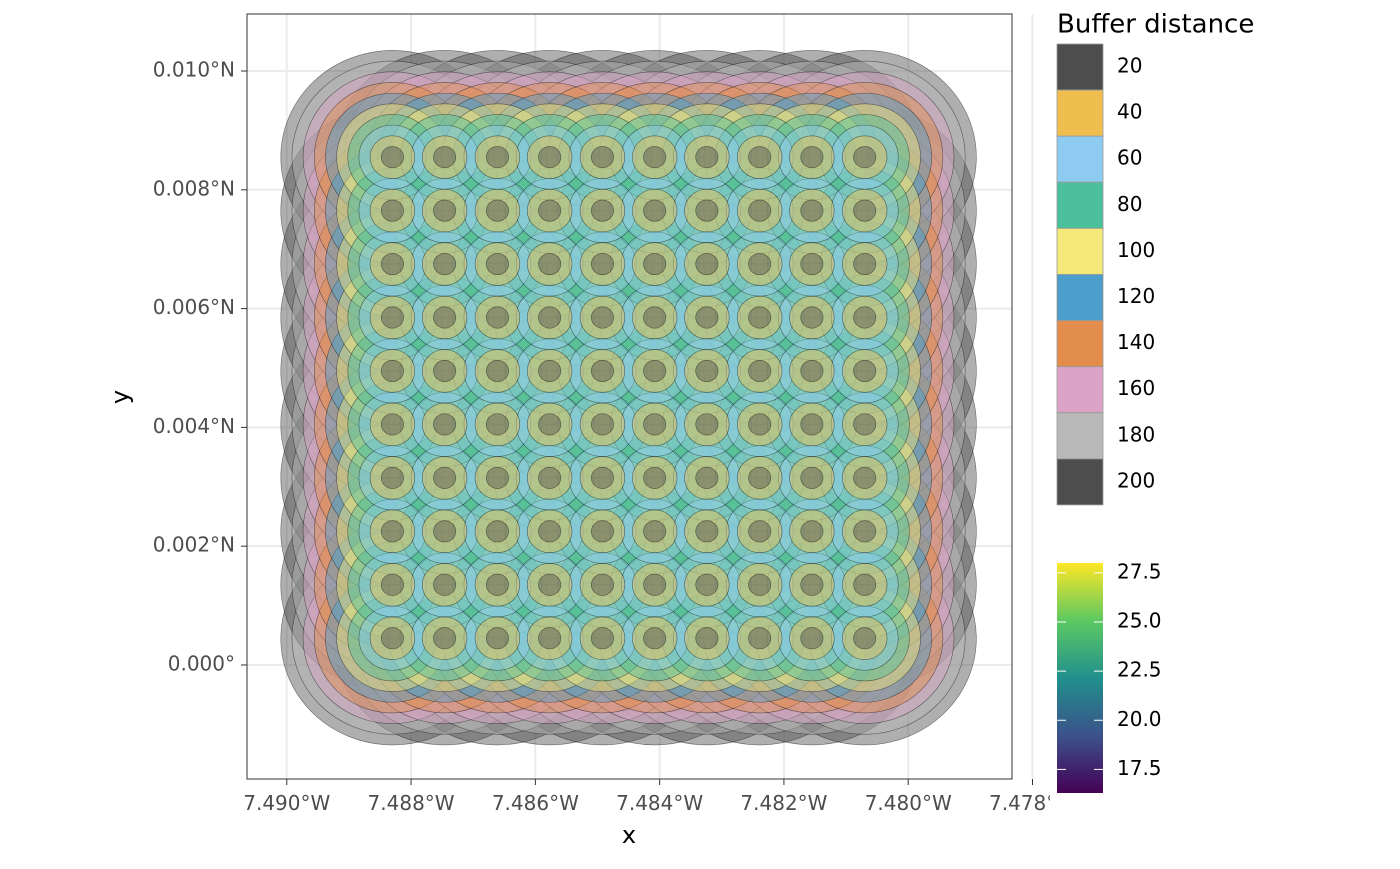 This screenshot has height=869, width=1400. What do you see at coordinates (908, 803) in the screenshot?
I see `x-tick-label: 7.480°W` at bounding box center [908, 803].